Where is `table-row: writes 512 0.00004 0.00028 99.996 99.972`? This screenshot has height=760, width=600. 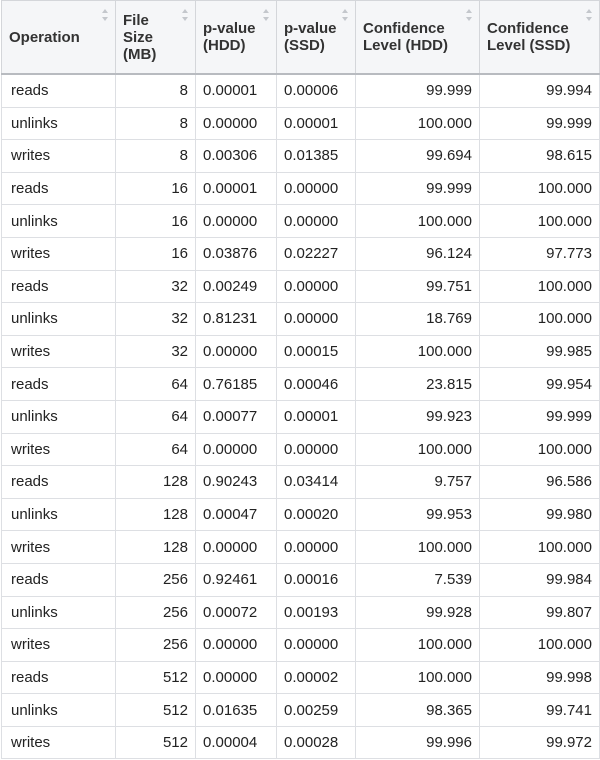
table-row: writes 512 0.00004 0.00028 99.996 99.972 is located at coordinates (300, 742).